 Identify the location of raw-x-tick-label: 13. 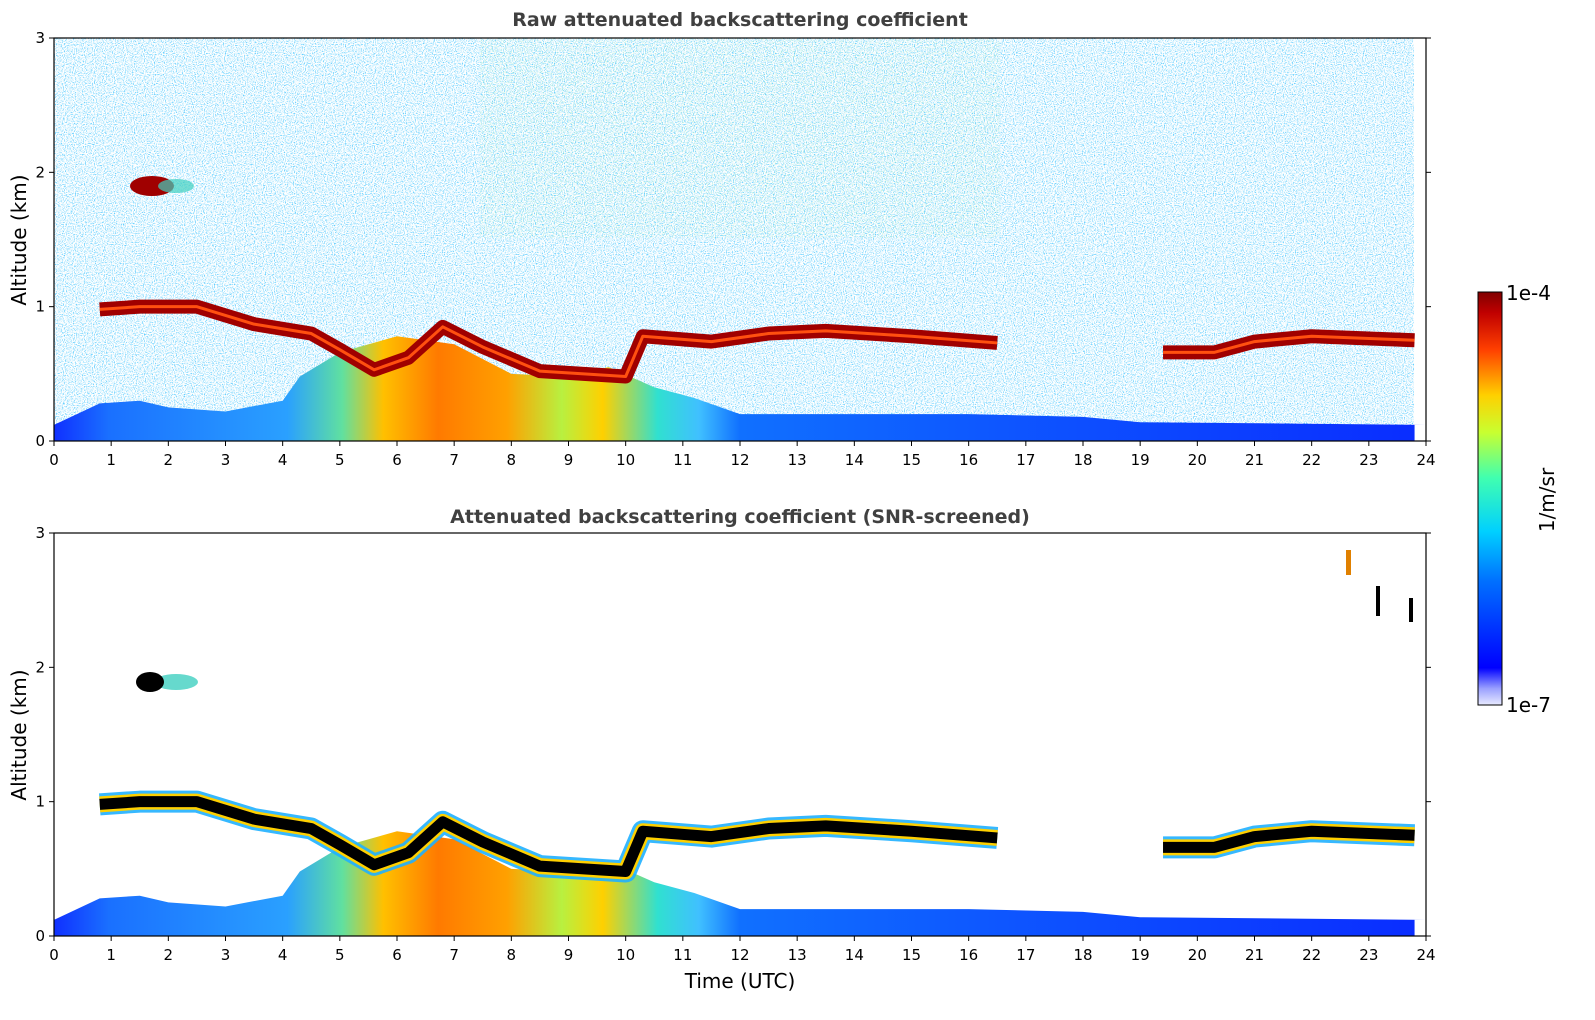
(797, 460).